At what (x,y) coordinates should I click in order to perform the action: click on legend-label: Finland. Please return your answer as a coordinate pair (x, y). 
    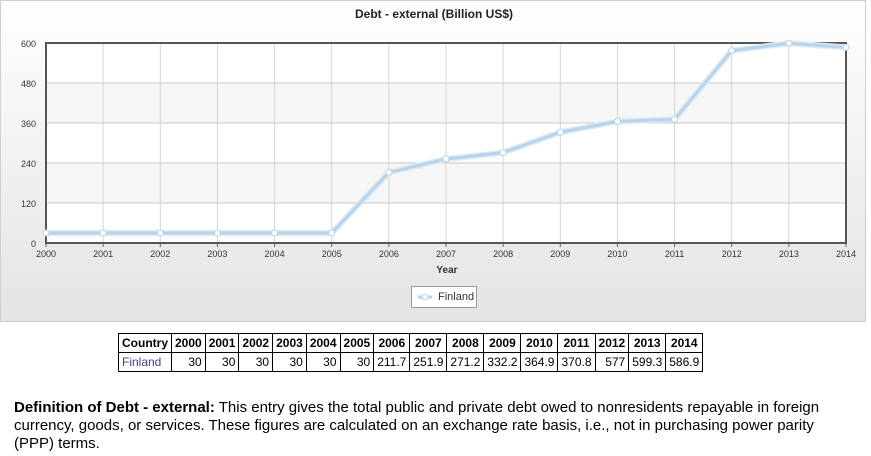
    Looking at the image, I should click on (456, 297).